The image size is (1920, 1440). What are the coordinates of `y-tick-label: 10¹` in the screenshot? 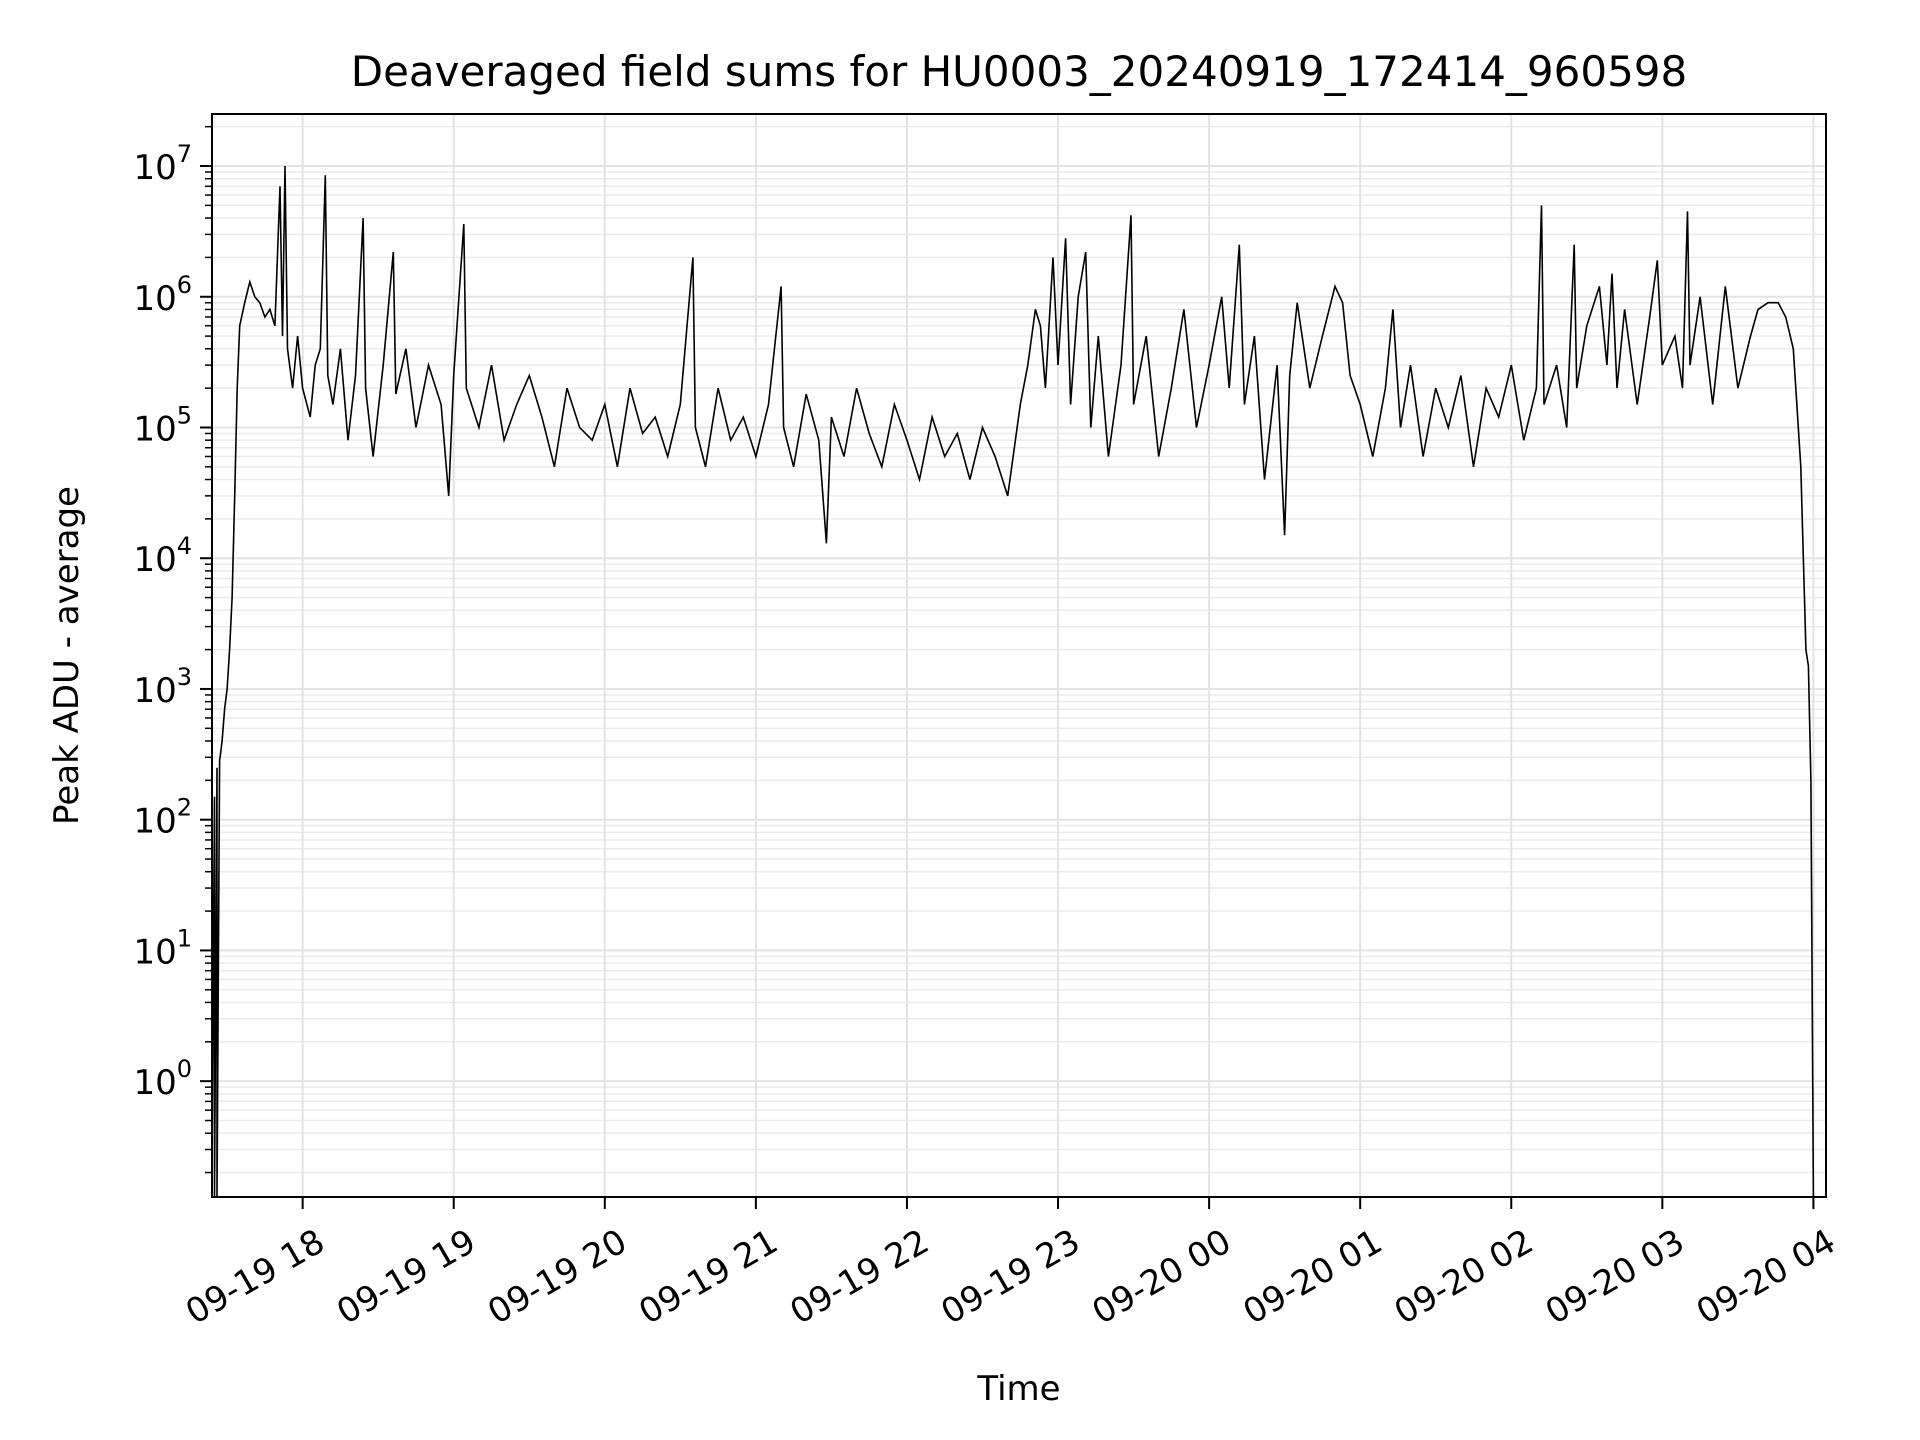 It's located at (162, 948).